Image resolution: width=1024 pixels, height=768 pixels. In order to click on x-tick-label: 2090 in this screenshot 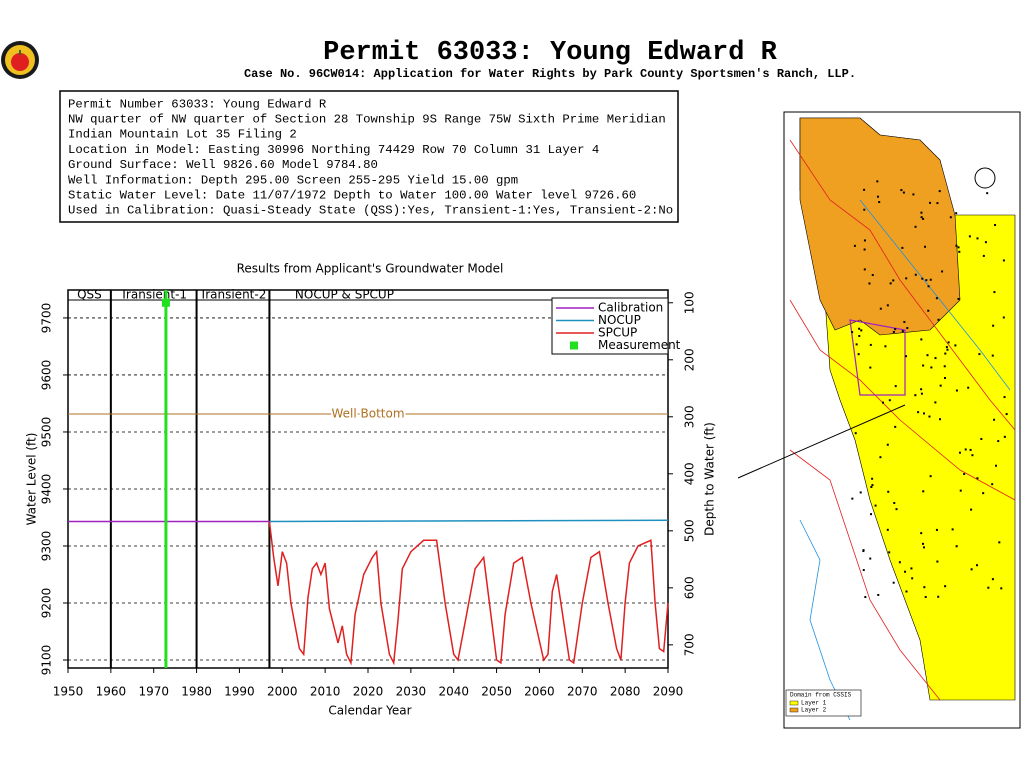, I will do `click(668, 692)`.